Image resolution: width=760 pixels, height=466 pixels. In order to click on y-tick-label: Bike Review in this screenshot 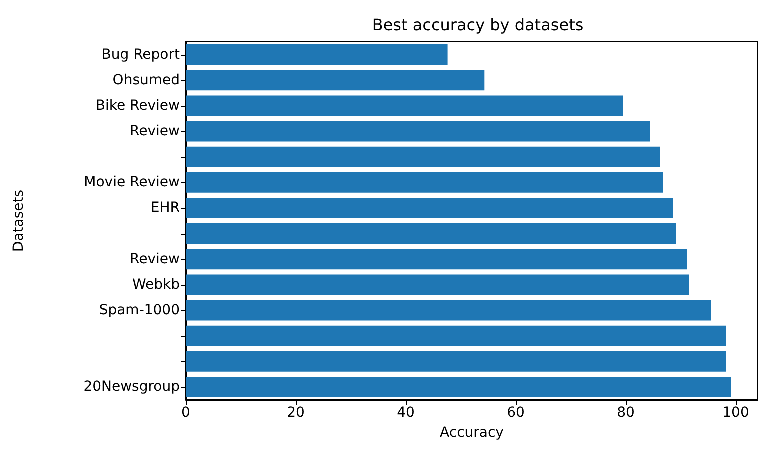, I will do `click(138, 106)`.